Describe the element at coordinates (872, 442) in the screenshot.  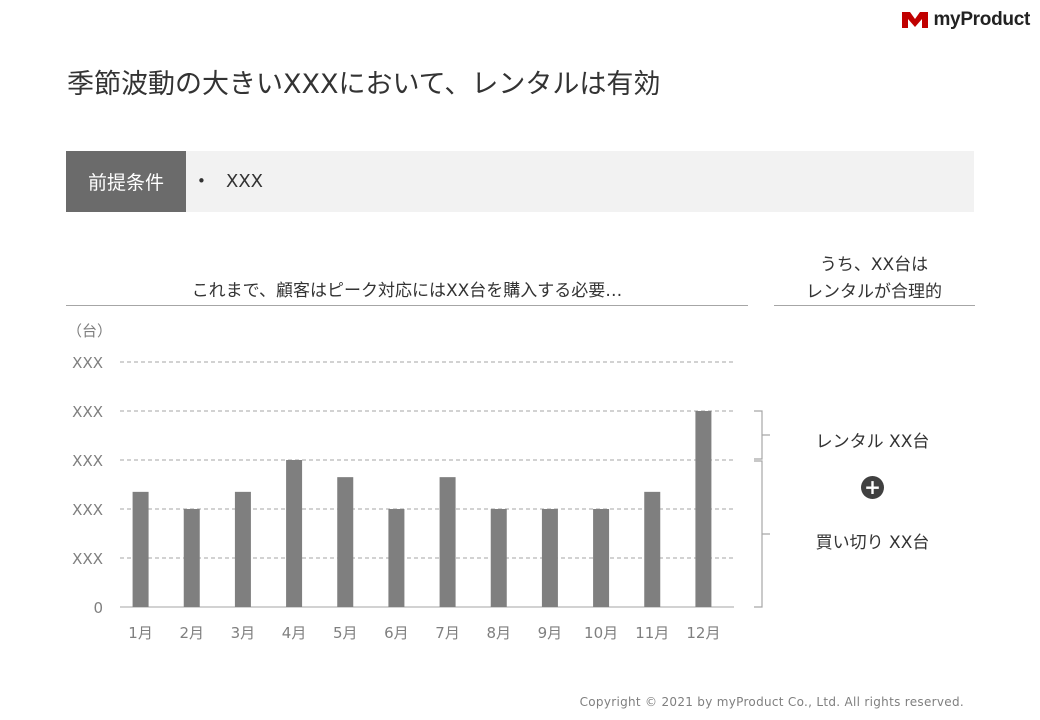
I see `rental-label: レンタル XX台` at that location.